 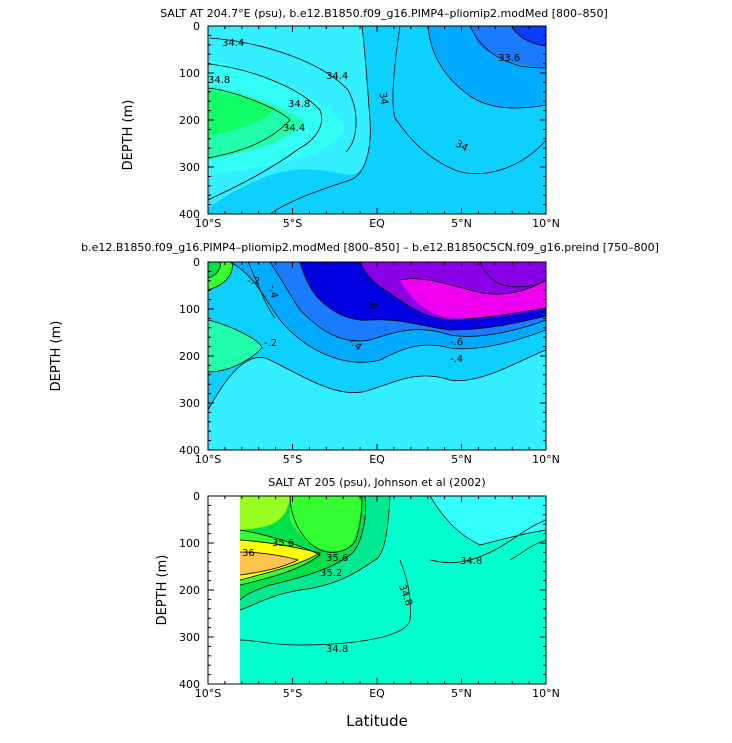 I want to click on p2-fill-m12, so click(x=473, y=298).